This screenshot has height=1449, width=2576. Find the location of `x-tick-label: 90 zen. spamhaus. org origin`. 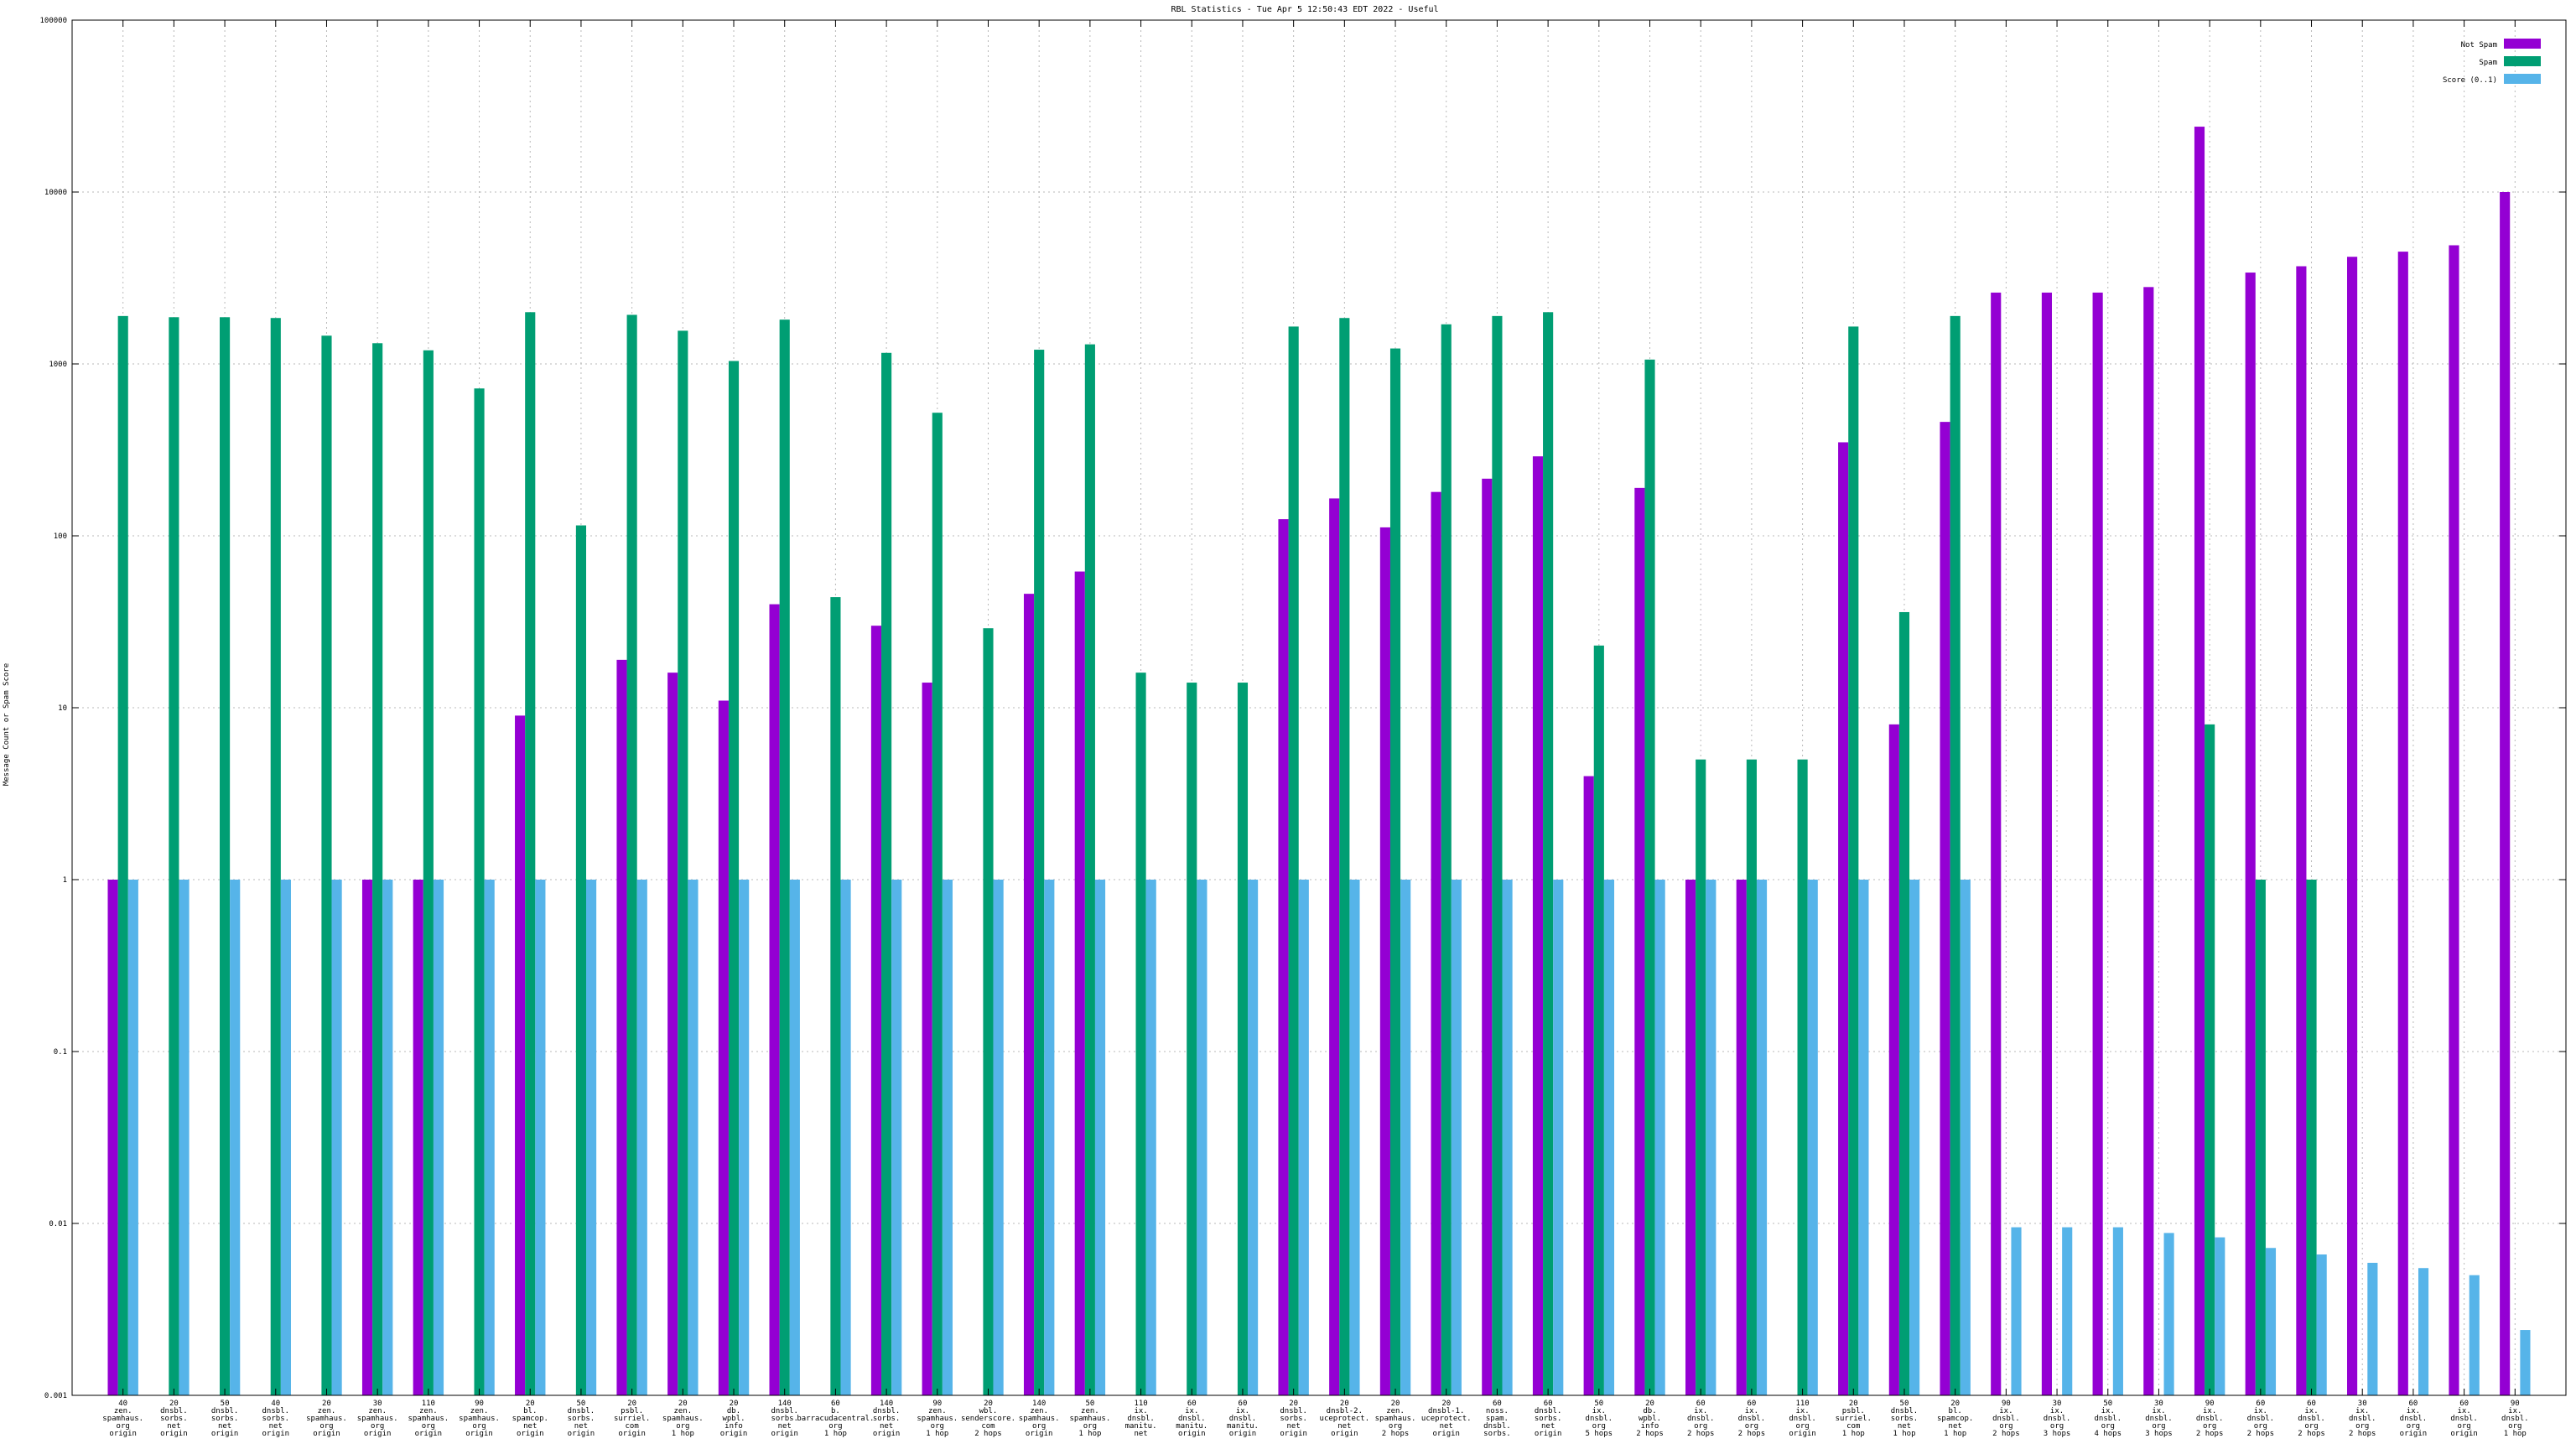

x-tick-label: 90 zen. spamhaus. org origin is located at coordinates (479, 1419).